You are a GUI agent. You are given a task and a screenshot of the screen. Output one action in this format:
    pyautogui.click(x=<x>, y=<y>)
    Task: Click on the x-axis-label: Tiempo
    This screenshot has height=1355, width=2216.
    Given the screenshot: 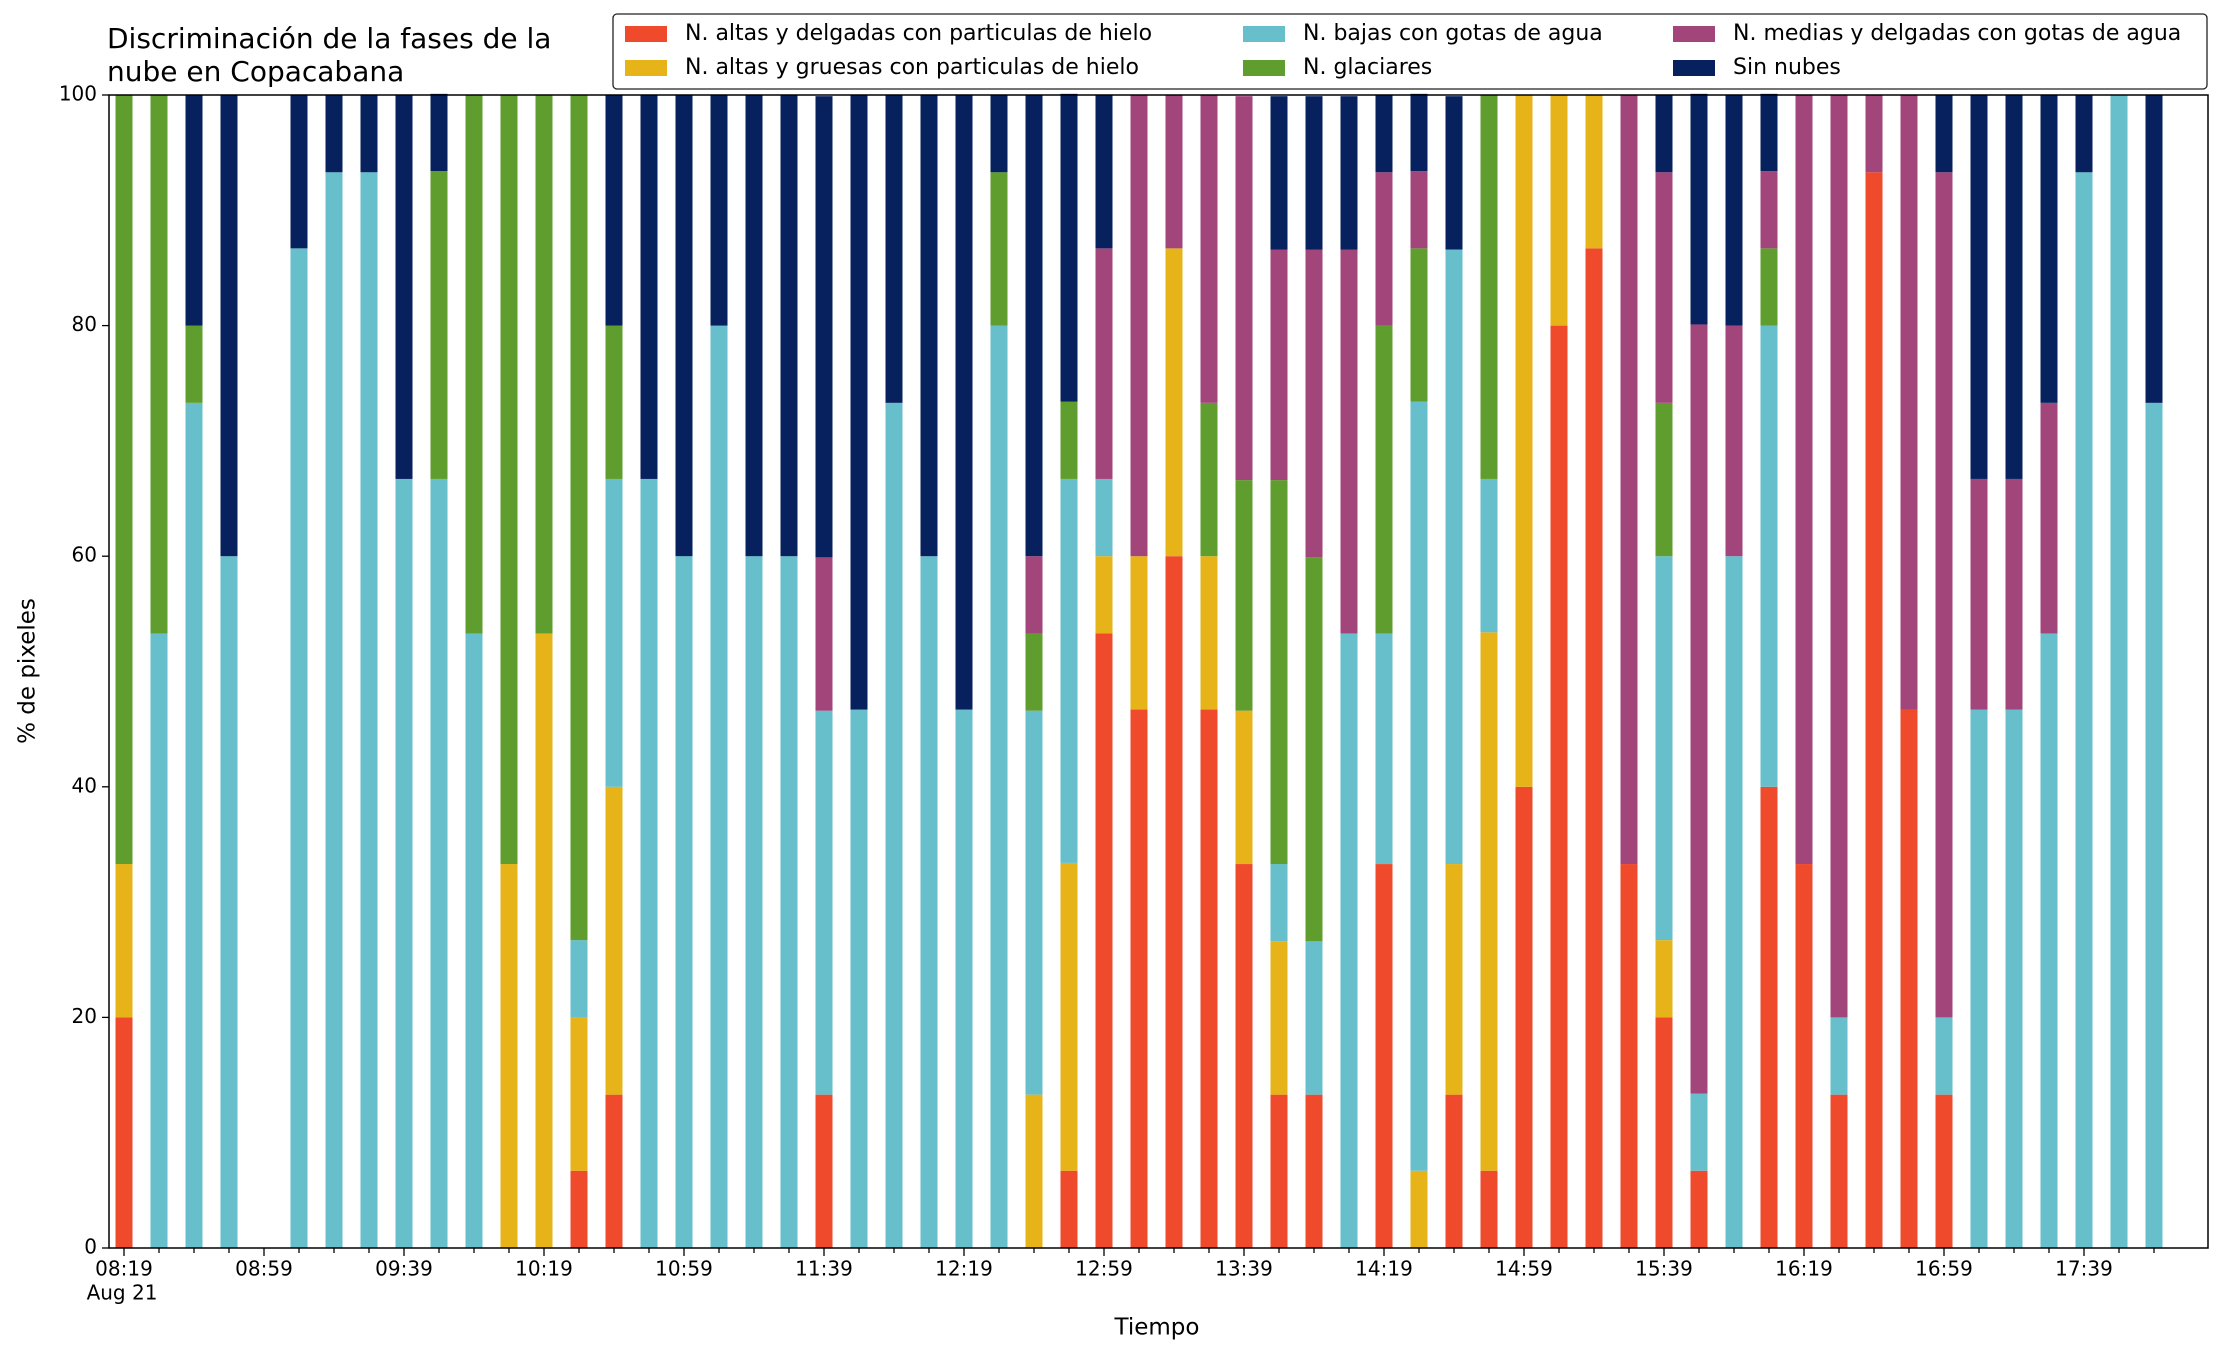 What is the action you would take?
    pyautogui.click(x=1157, y=1328)
    